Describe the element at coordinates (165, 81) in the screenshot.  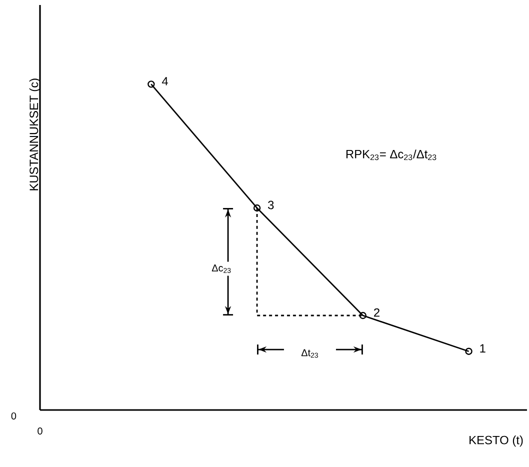
I see `annotation: 4` at that location.